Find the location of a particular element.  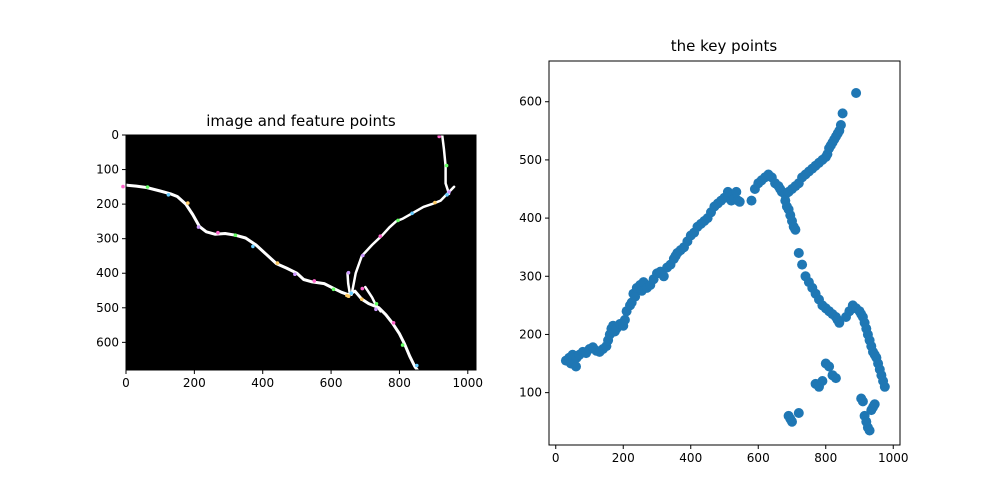

image-y-ticks: 0 100 200 300 400 500 600 is located at coordinates (111, 238).